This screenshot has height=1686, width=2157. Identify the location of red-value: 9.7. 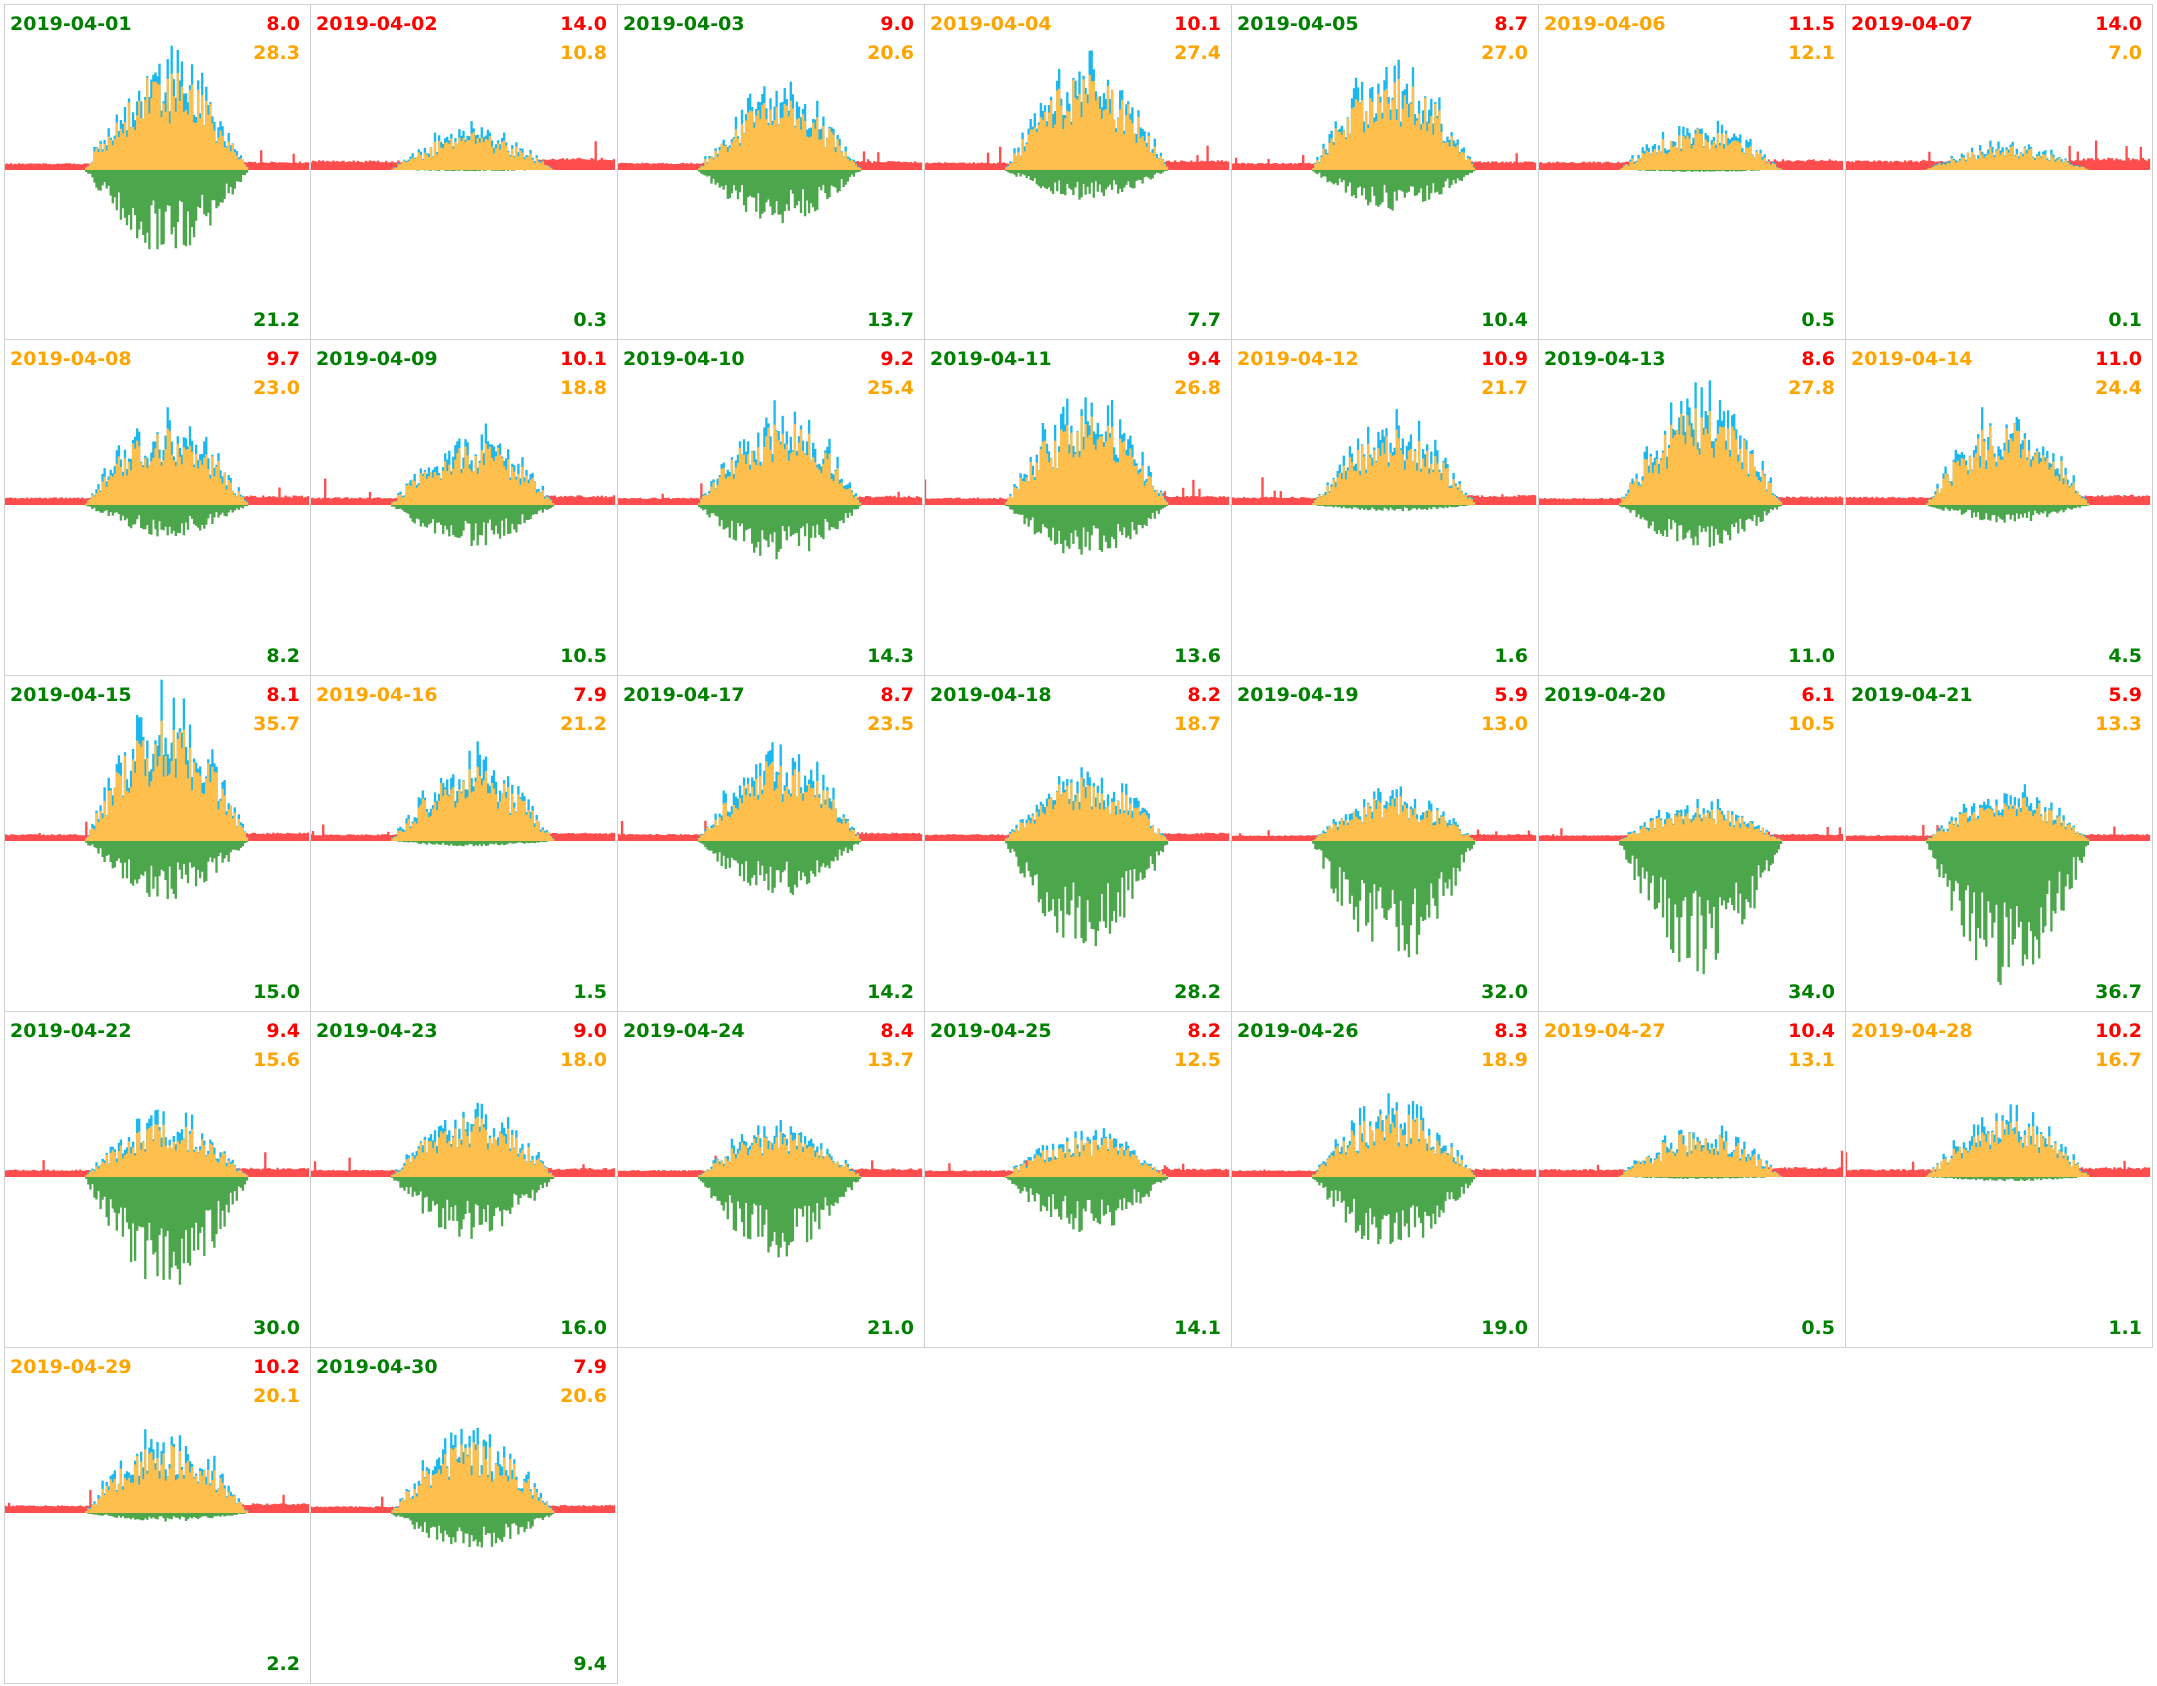
(283, 359).